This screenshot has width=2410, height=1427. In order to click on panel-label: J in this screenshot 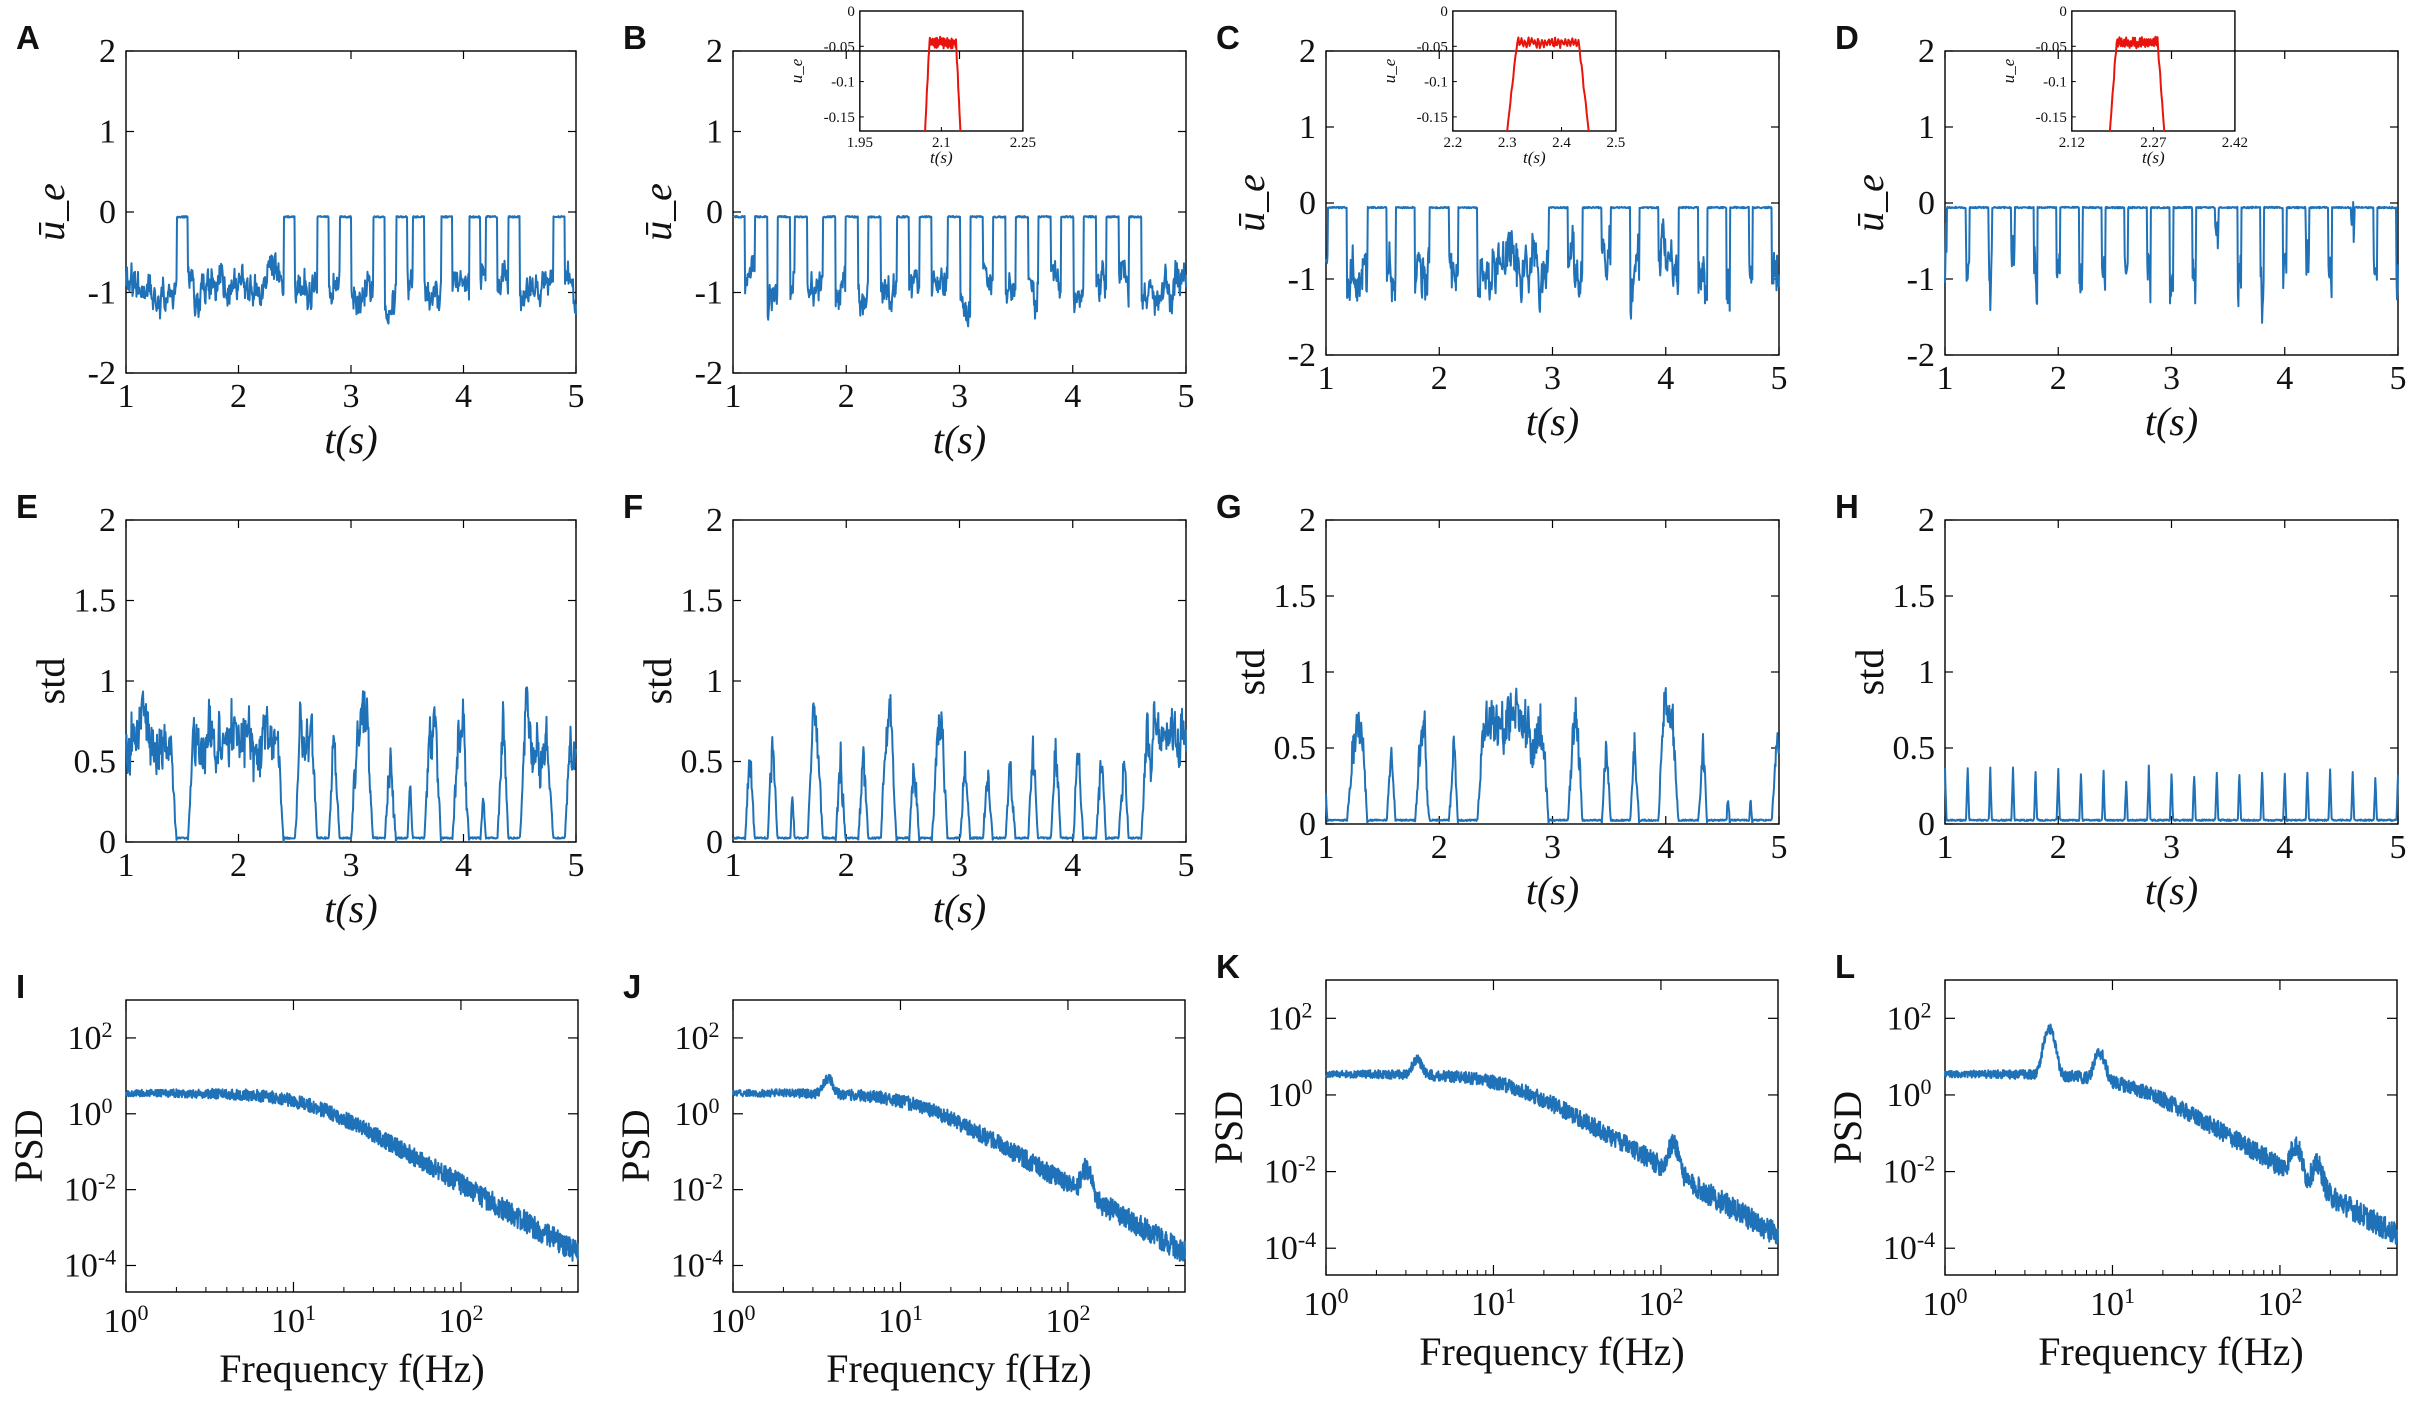, I will do `click(632, 986)`.